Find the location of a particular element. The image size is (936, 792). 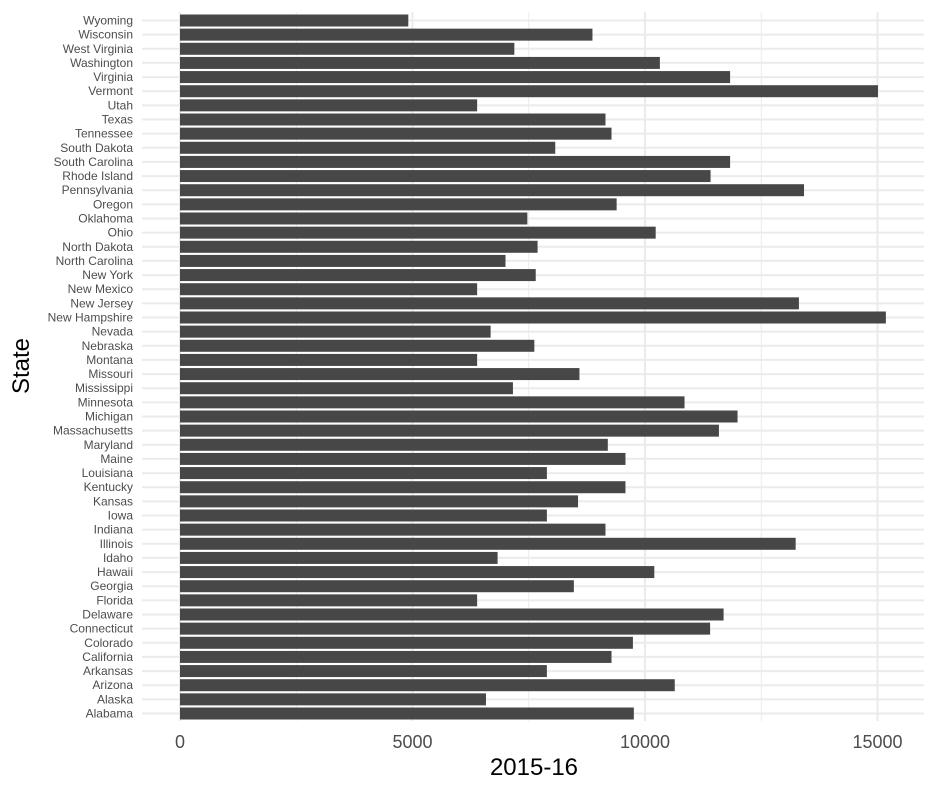

y-tick-label-nebraska: Nebraska is located at coordinates (108, 346).